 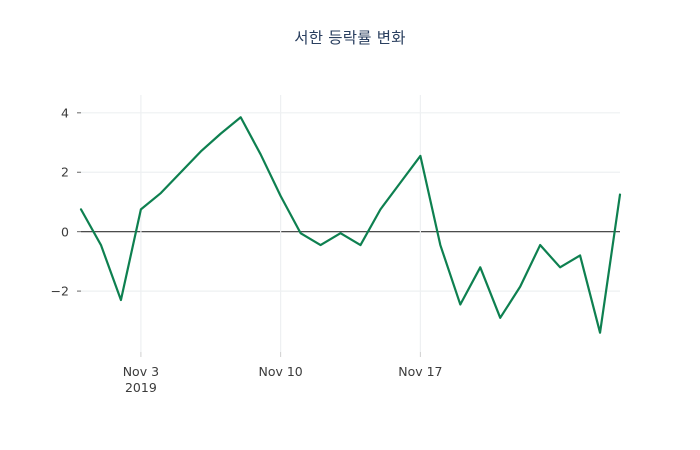 What do you see at coordinates (420, 371) in the screenshot?
I see `x-axis-tick-label: Nov 17` at bounding box center [420, 371].